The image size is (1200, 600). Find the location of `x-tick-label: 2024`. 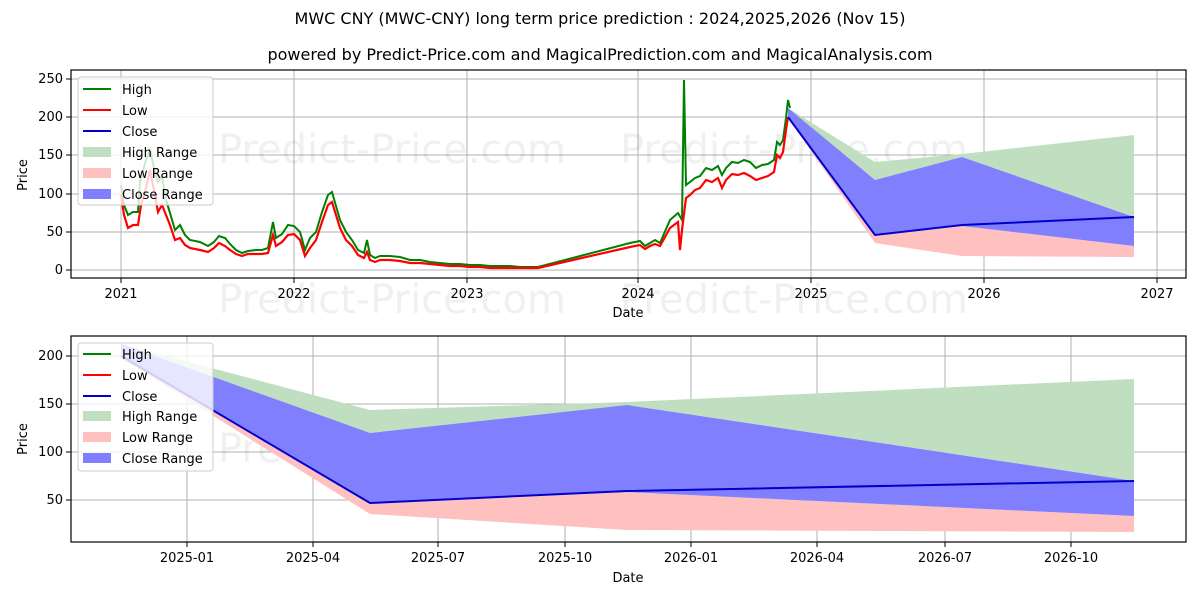

x-tick-label: 2024 is located at coordinates (637, 294).